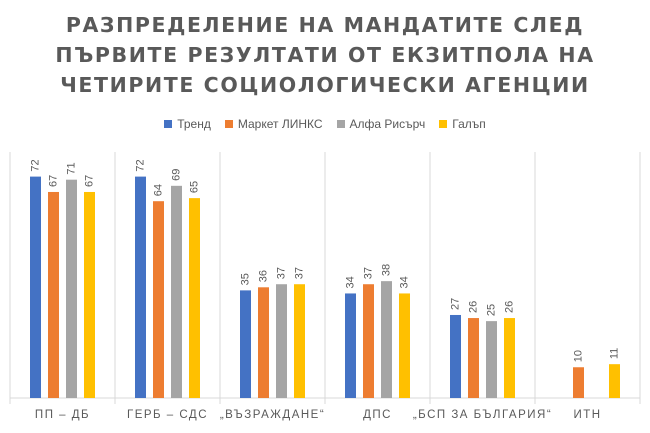  Describe the element at coordinates (615, 353) in the screenshot. I see `data-label: 11` at that location.